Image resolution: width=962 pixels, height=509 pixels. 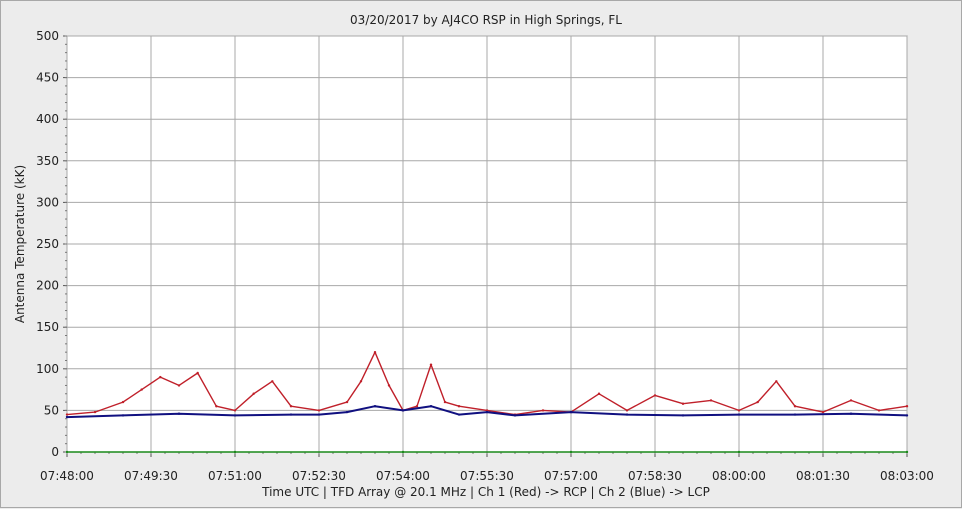 I want to click on x-tick-label: 07:57:00, so click(x=571, y=476).